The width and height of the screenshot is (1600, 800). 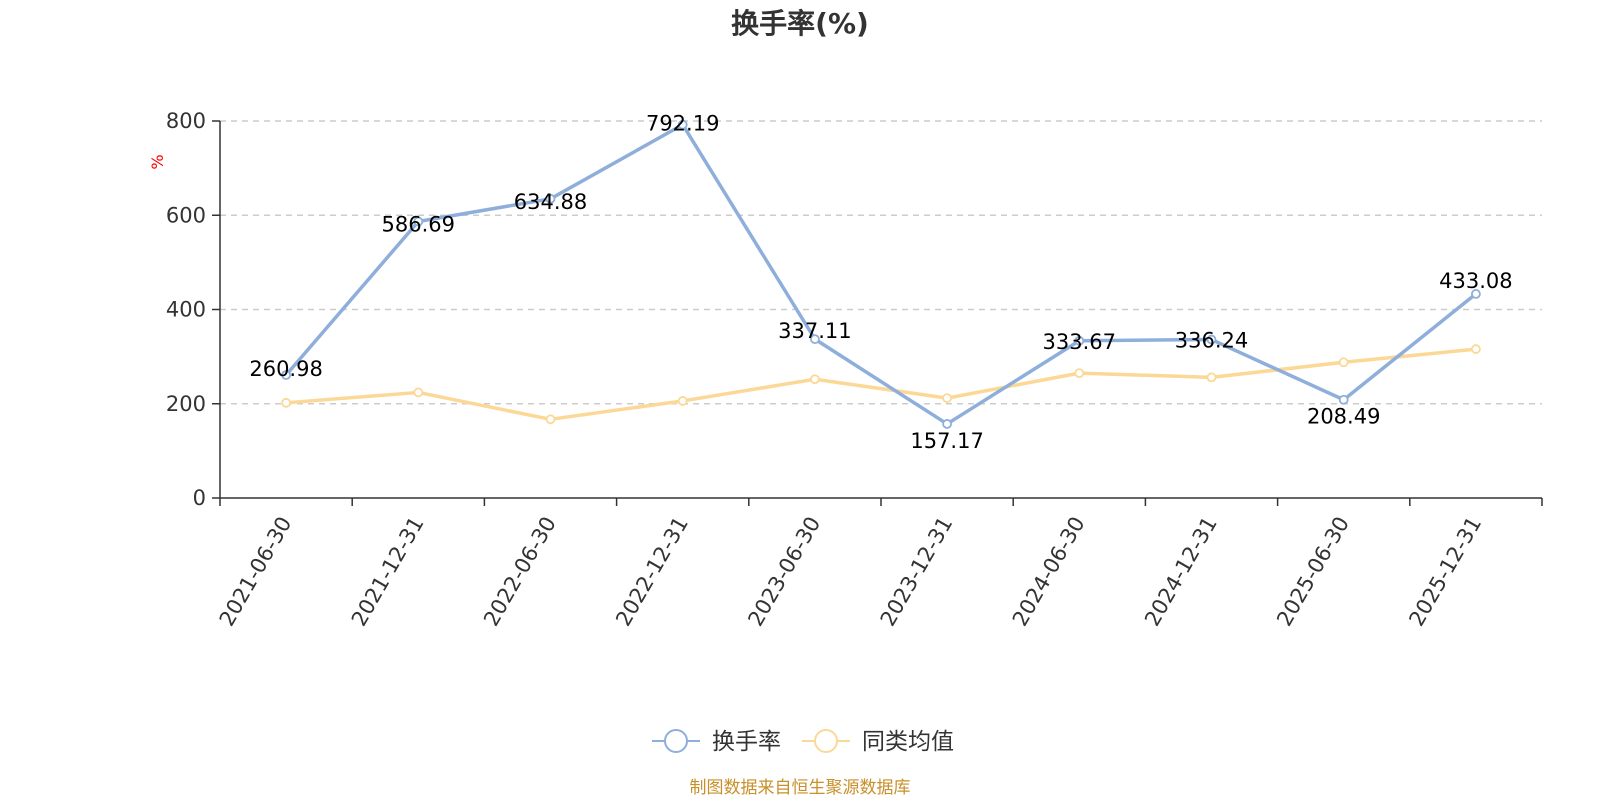 What do you see at coordinates (1343, 417) in the screenshot?
I see `data-label: 208.49` at bounding box center [1343, 417].